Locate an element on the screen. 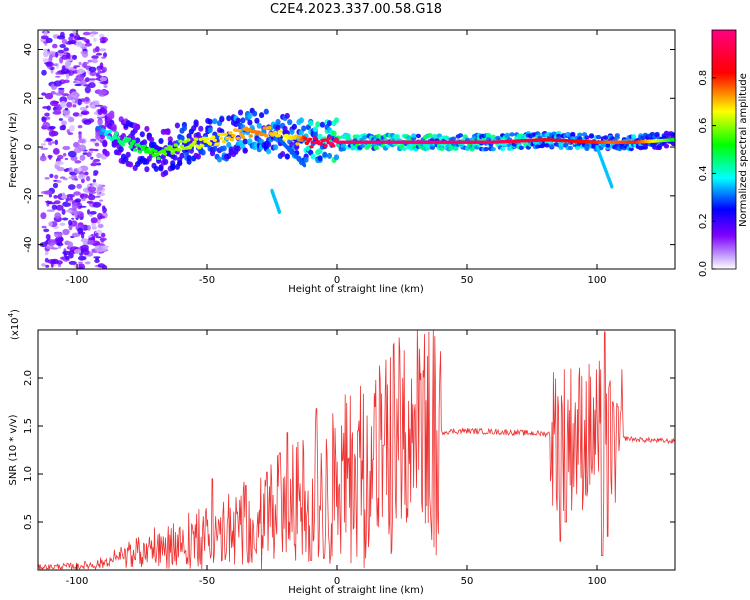  snr-ytick-label: 2.0 is located at coordinates (28, 378).